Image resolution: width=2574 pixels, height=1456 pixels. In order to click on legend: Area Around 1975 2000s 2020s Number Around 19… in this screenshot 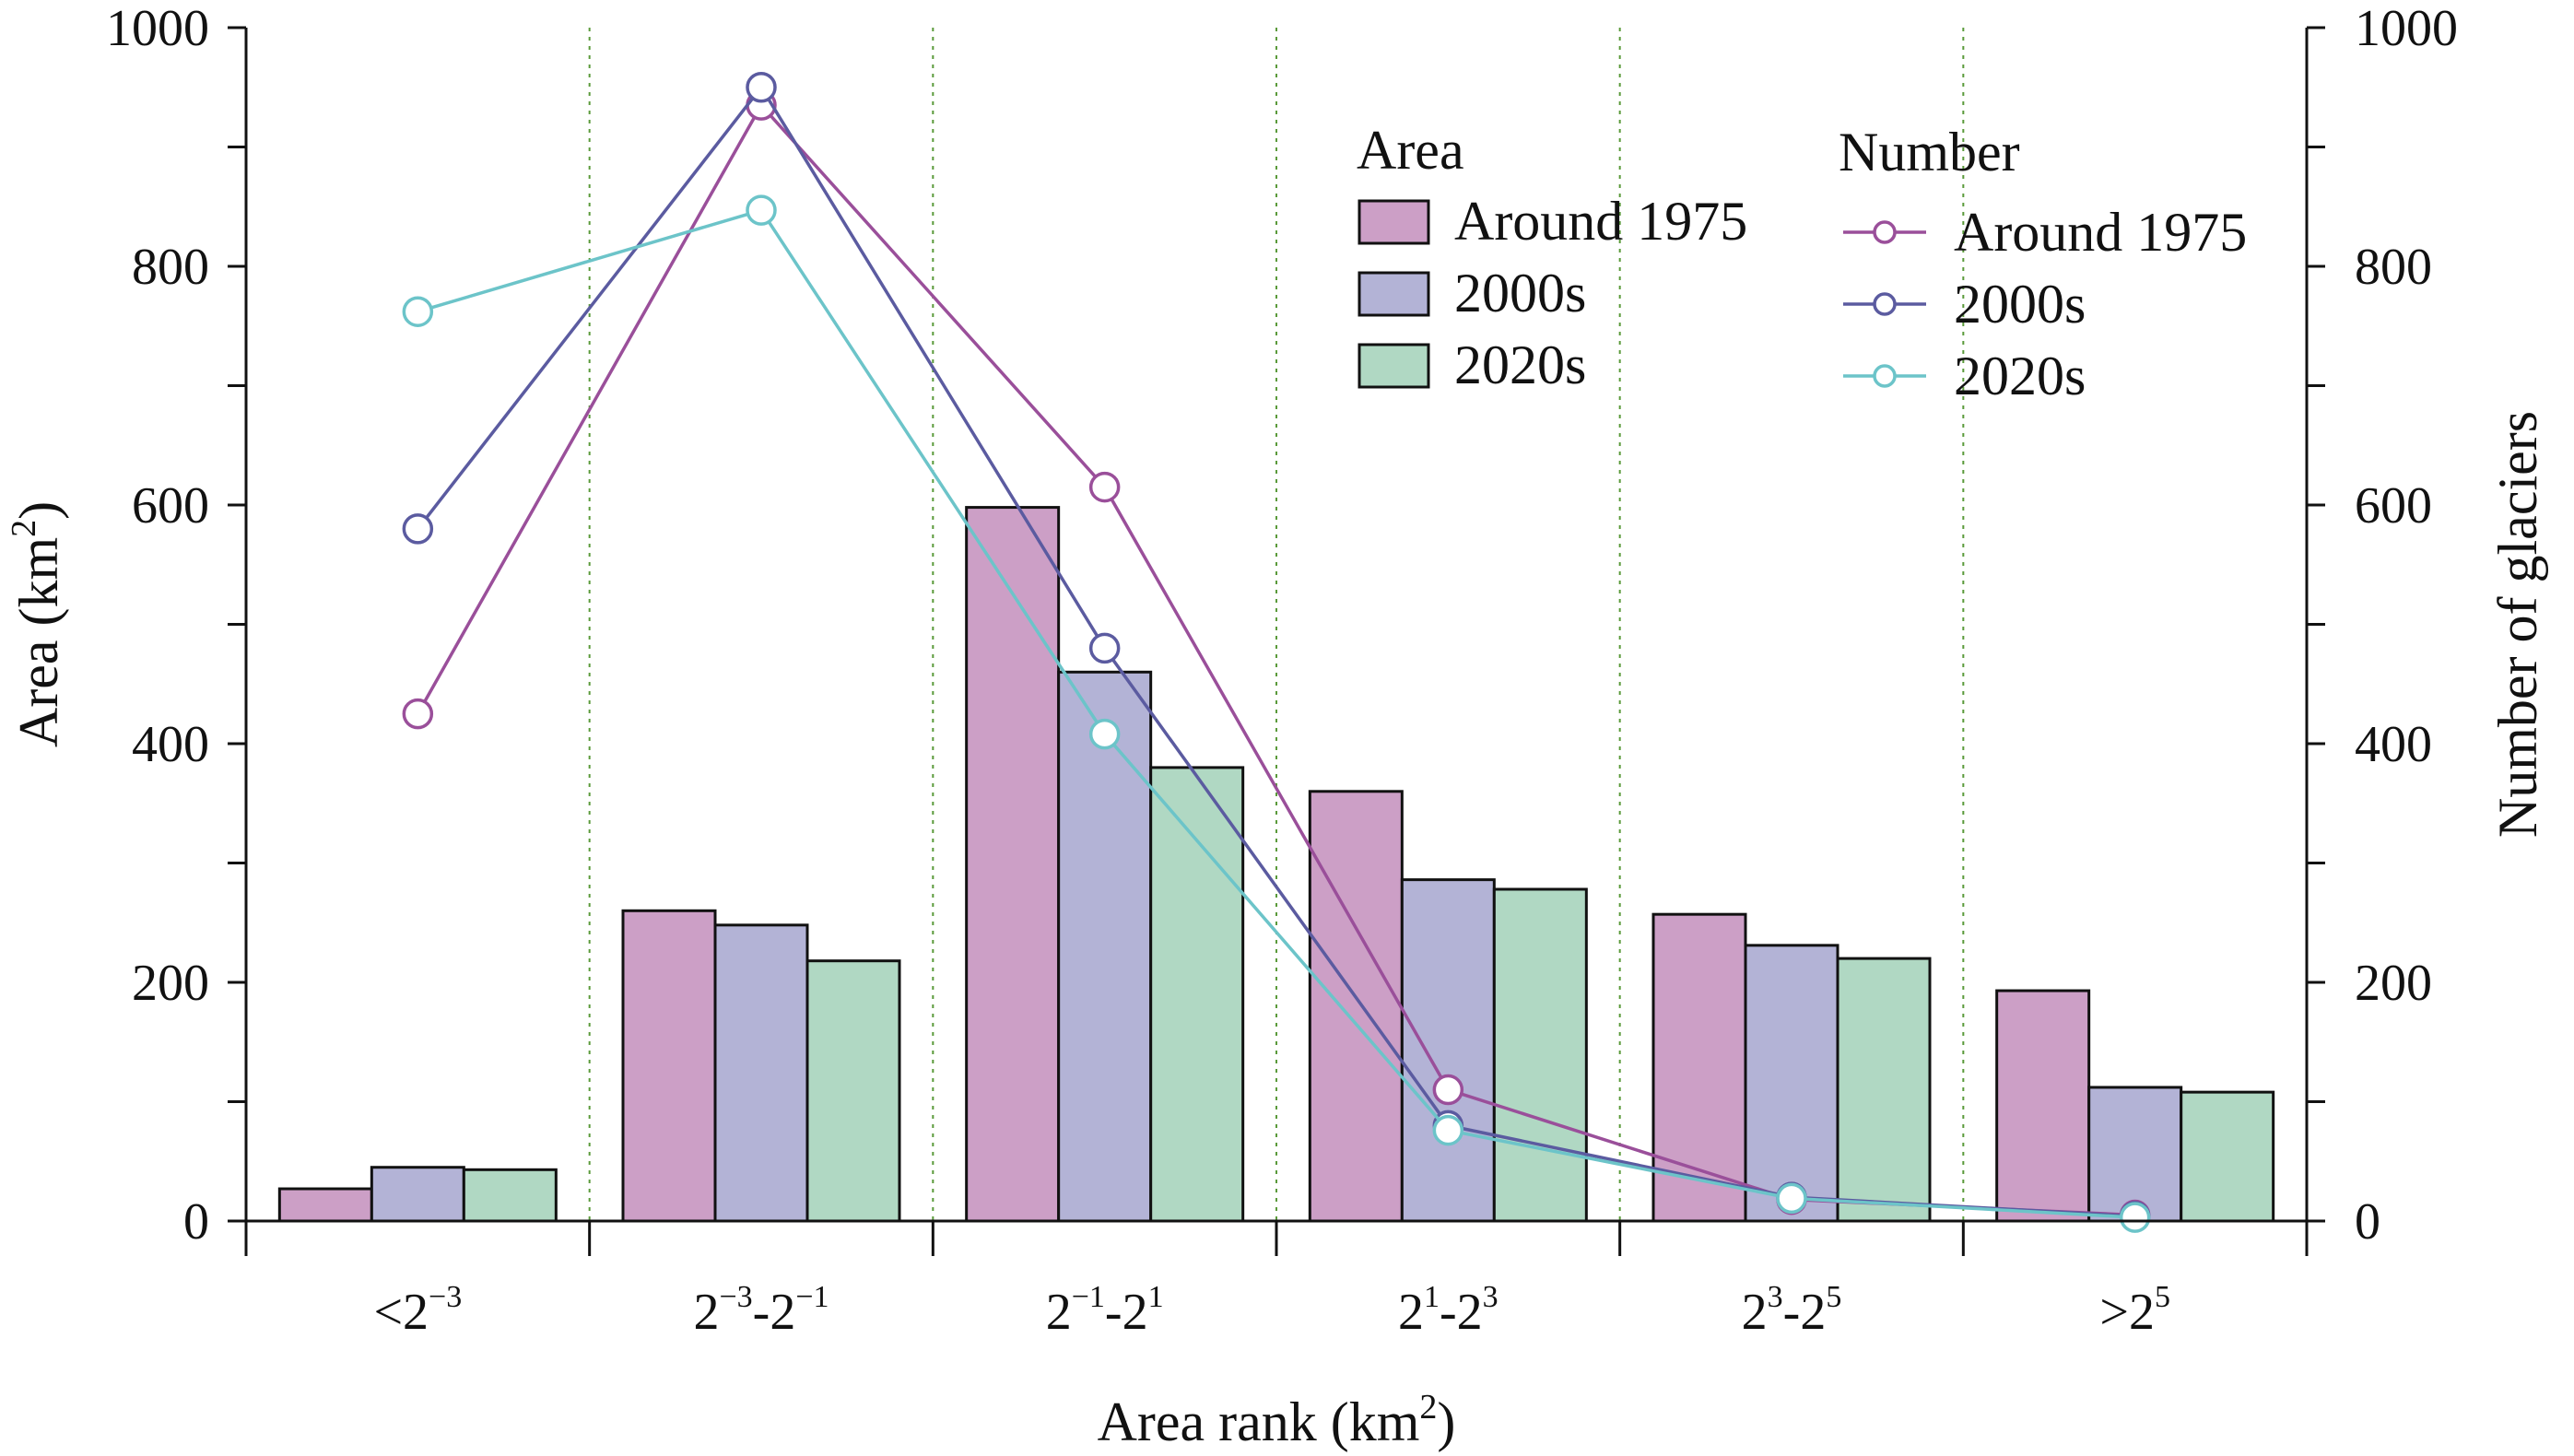, I will do `click(1802, 263)`.